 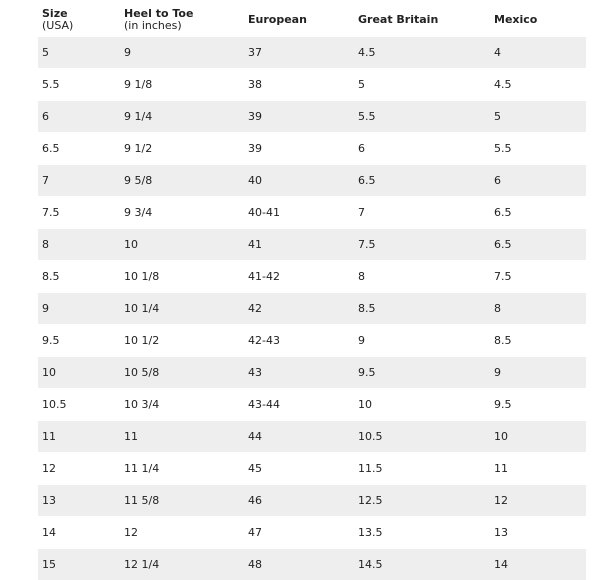 I want to click on cell-heel-to-toe: 9 5/8, so click(x=182, y=181).